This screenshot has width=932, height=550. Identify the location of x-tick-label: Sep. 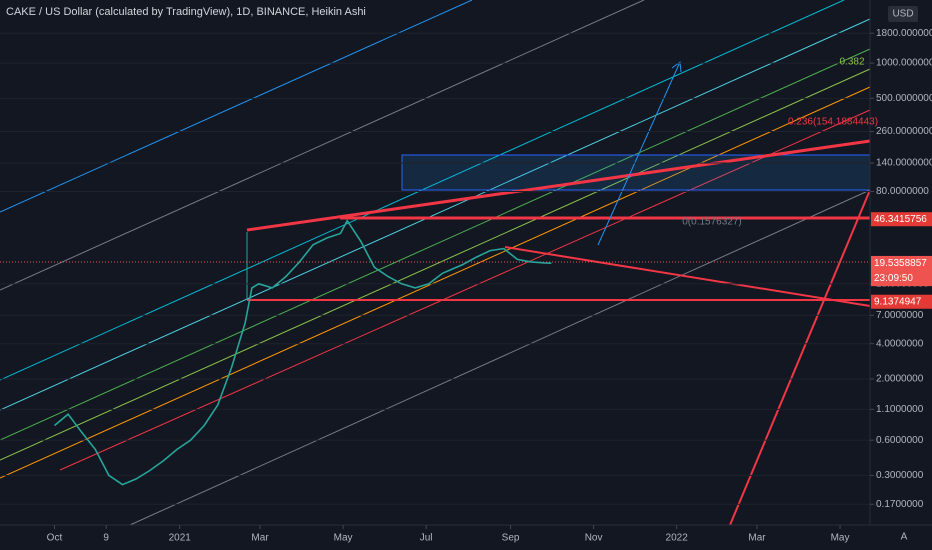
(511, 538).